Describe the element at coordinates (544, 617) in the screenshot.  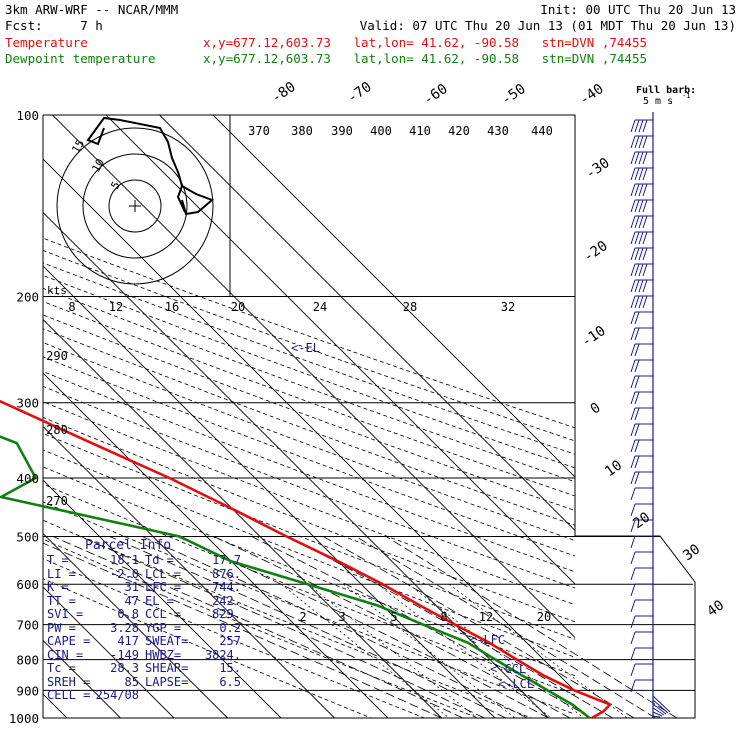
I see `mixing-ratio-label: 20` at that location.